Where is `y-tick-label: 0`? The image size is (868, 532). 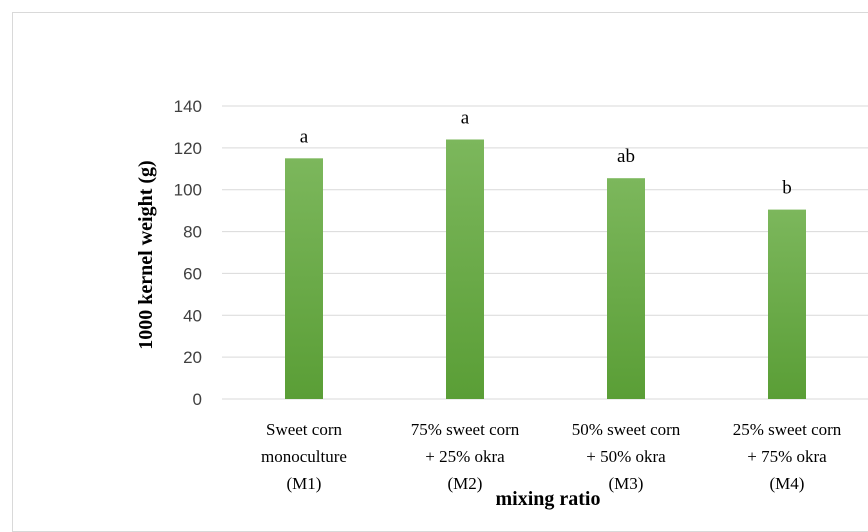
y-tick-label: 0 is located at coordinates (197, 399).